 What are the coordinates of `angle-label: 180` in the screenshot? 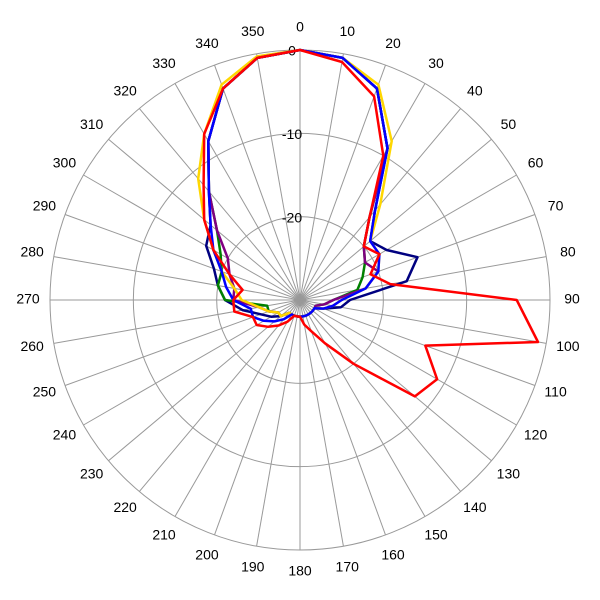 It's located at (300, 571).